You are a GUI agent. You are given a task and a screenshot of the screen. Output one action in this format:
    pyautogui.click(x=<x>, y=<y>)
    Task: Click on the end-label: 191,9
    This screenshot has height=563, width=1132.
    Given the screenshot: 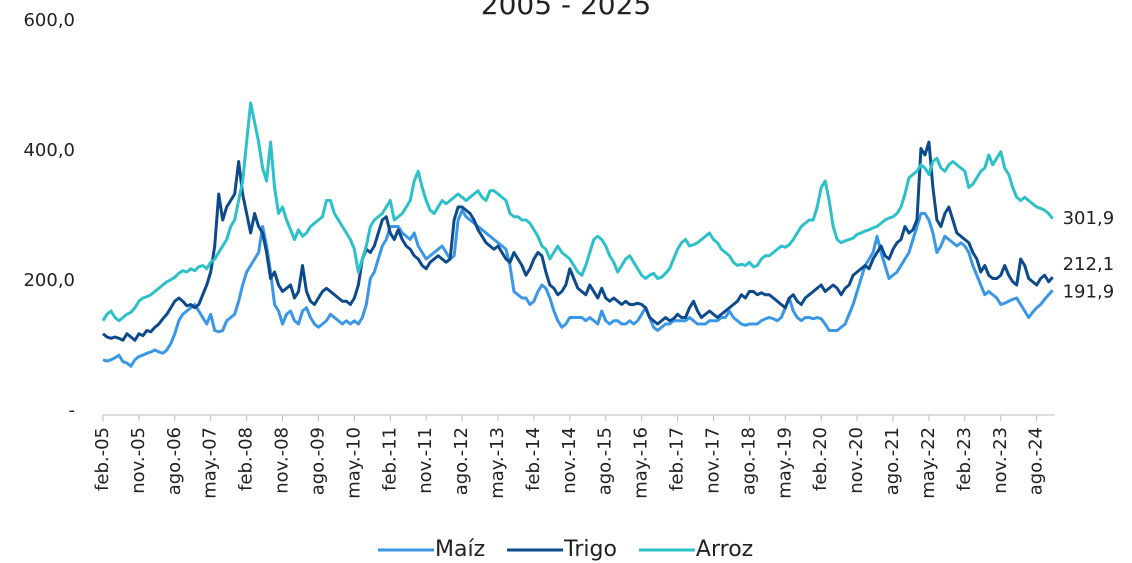 What is the action you would take?
    pyautogui.click(x=1089, y=291)
    